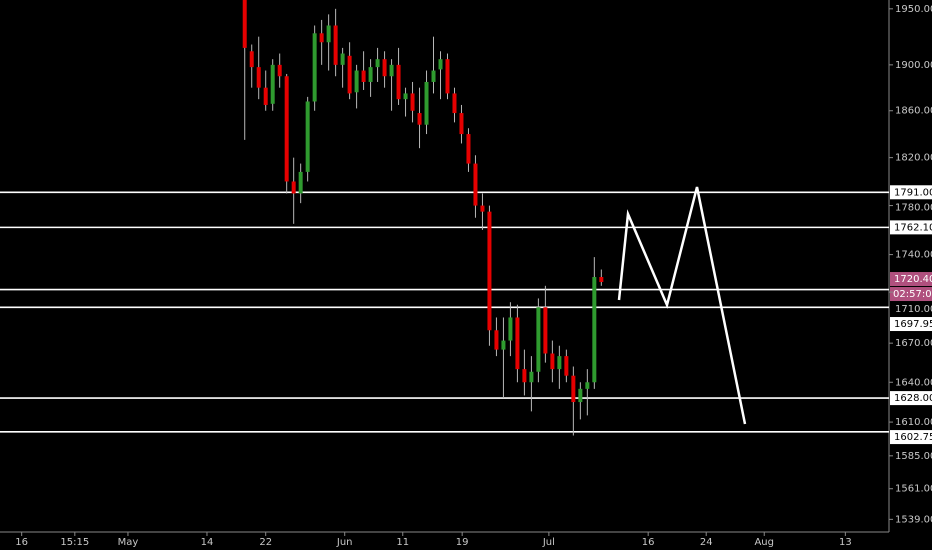 The image size is (932, 550). Describe the element at coordinates (548, 542) in the screenshot. I see `x-tick-label: Jul` at that location.